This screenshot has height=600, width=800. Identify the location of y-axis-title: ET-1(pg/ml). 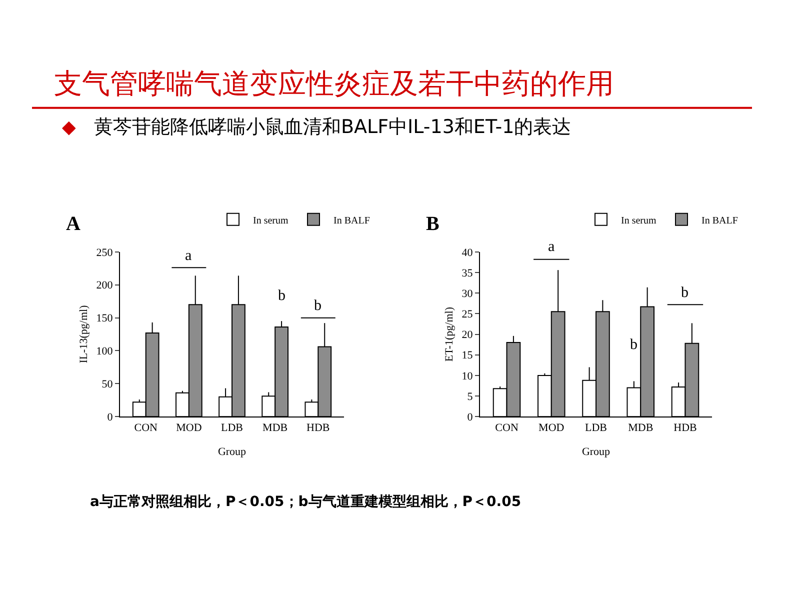
(449, 334).